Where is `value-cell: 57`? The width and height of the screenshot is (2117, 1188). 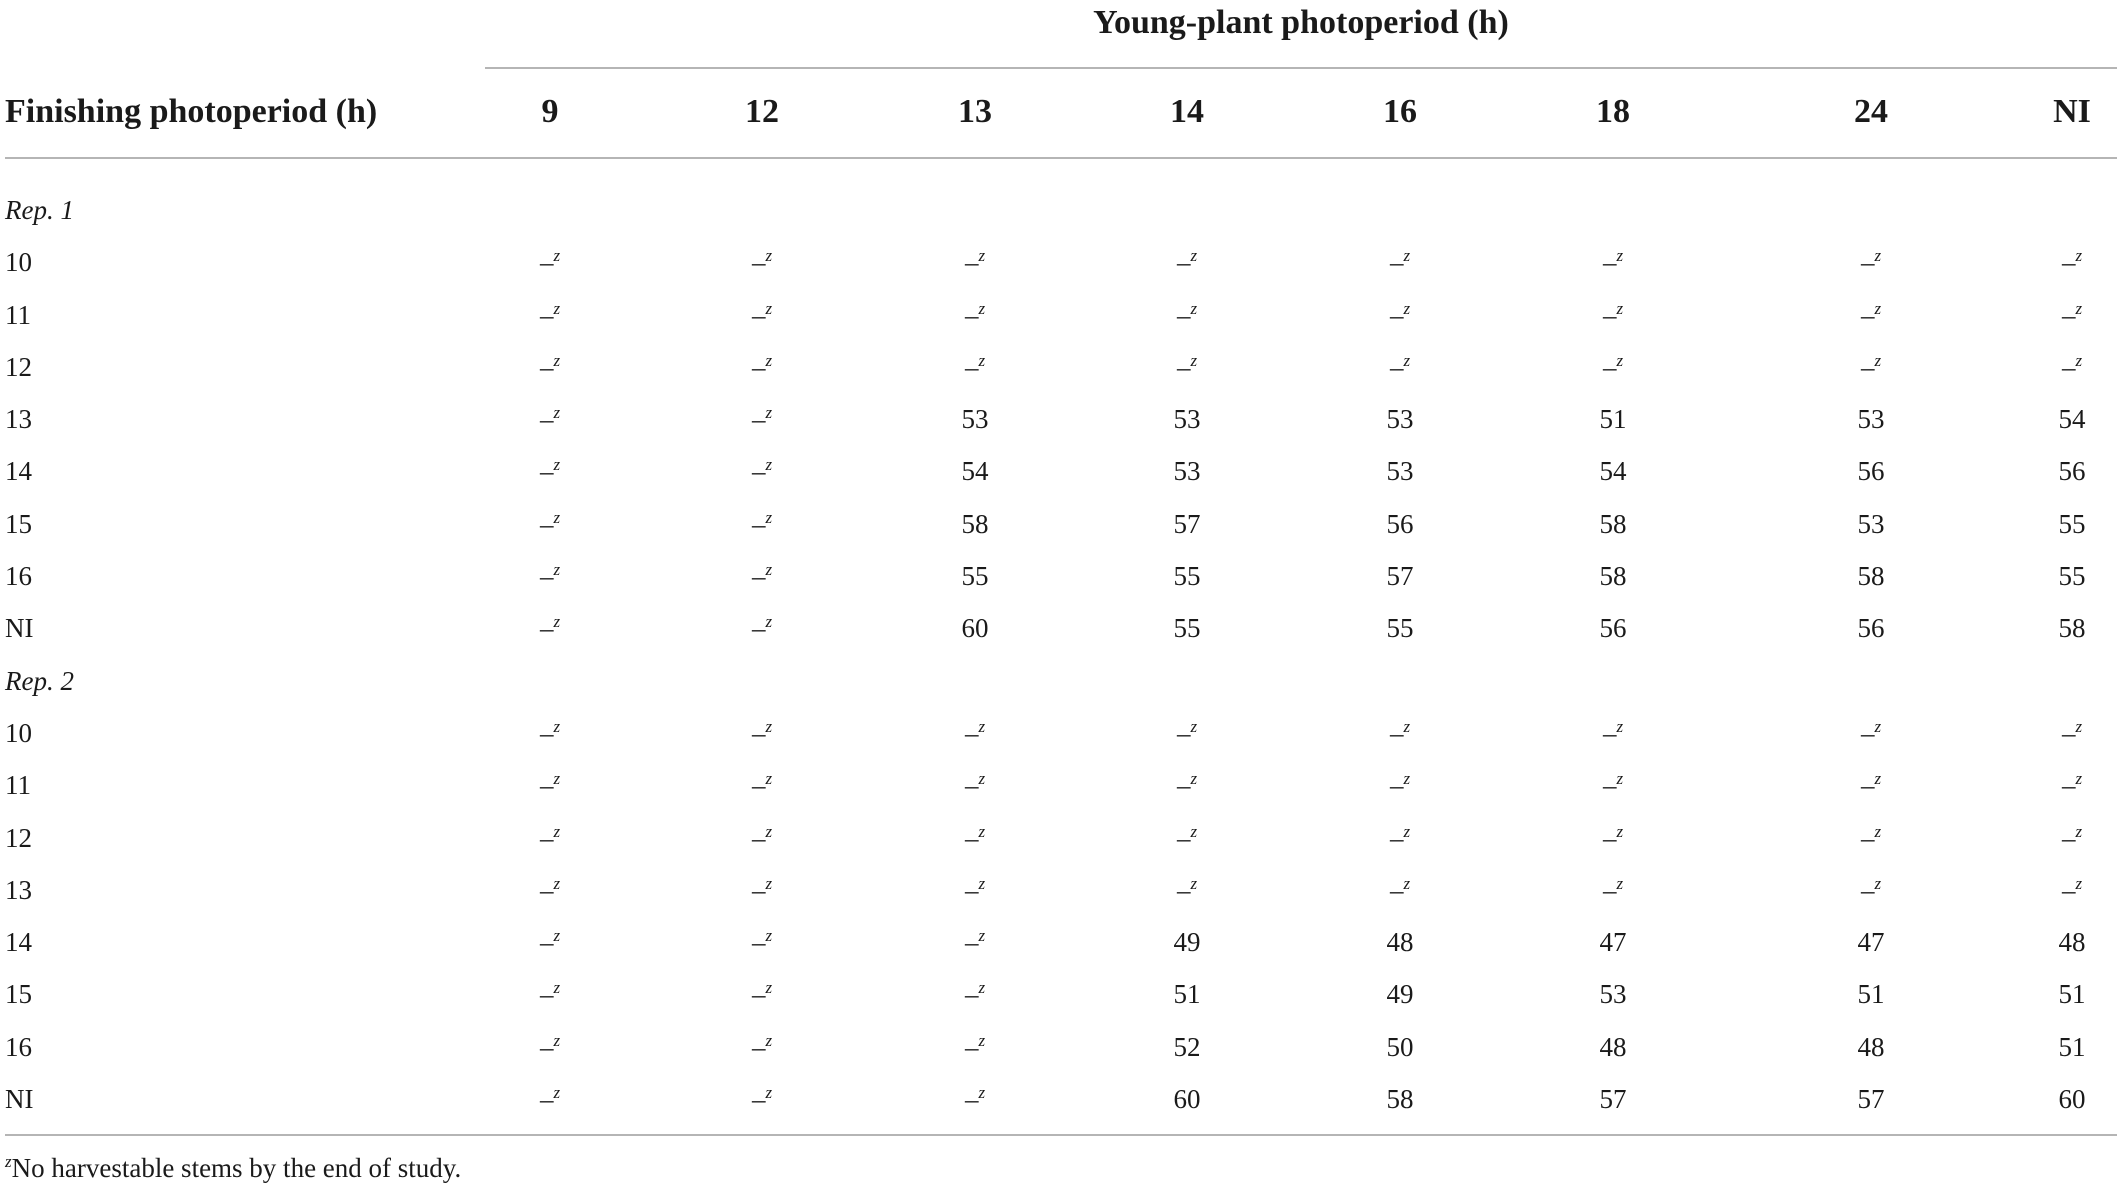 value-cell: 57 is located at coordinates (1187, 523).